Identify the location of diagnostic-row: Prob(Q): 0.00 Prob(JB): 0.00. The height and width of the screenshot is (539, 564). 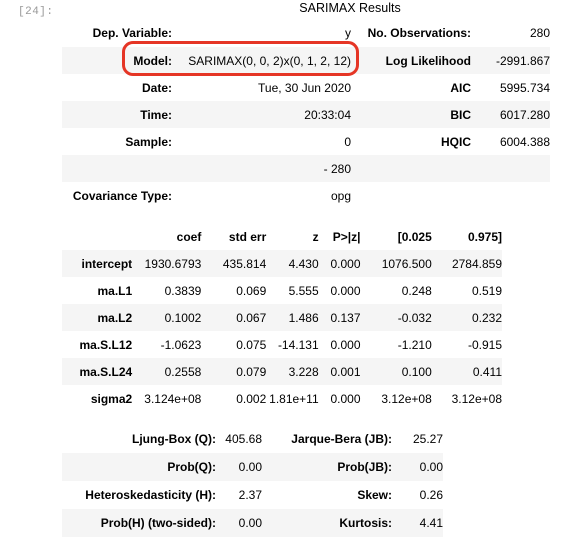
(252, 467).